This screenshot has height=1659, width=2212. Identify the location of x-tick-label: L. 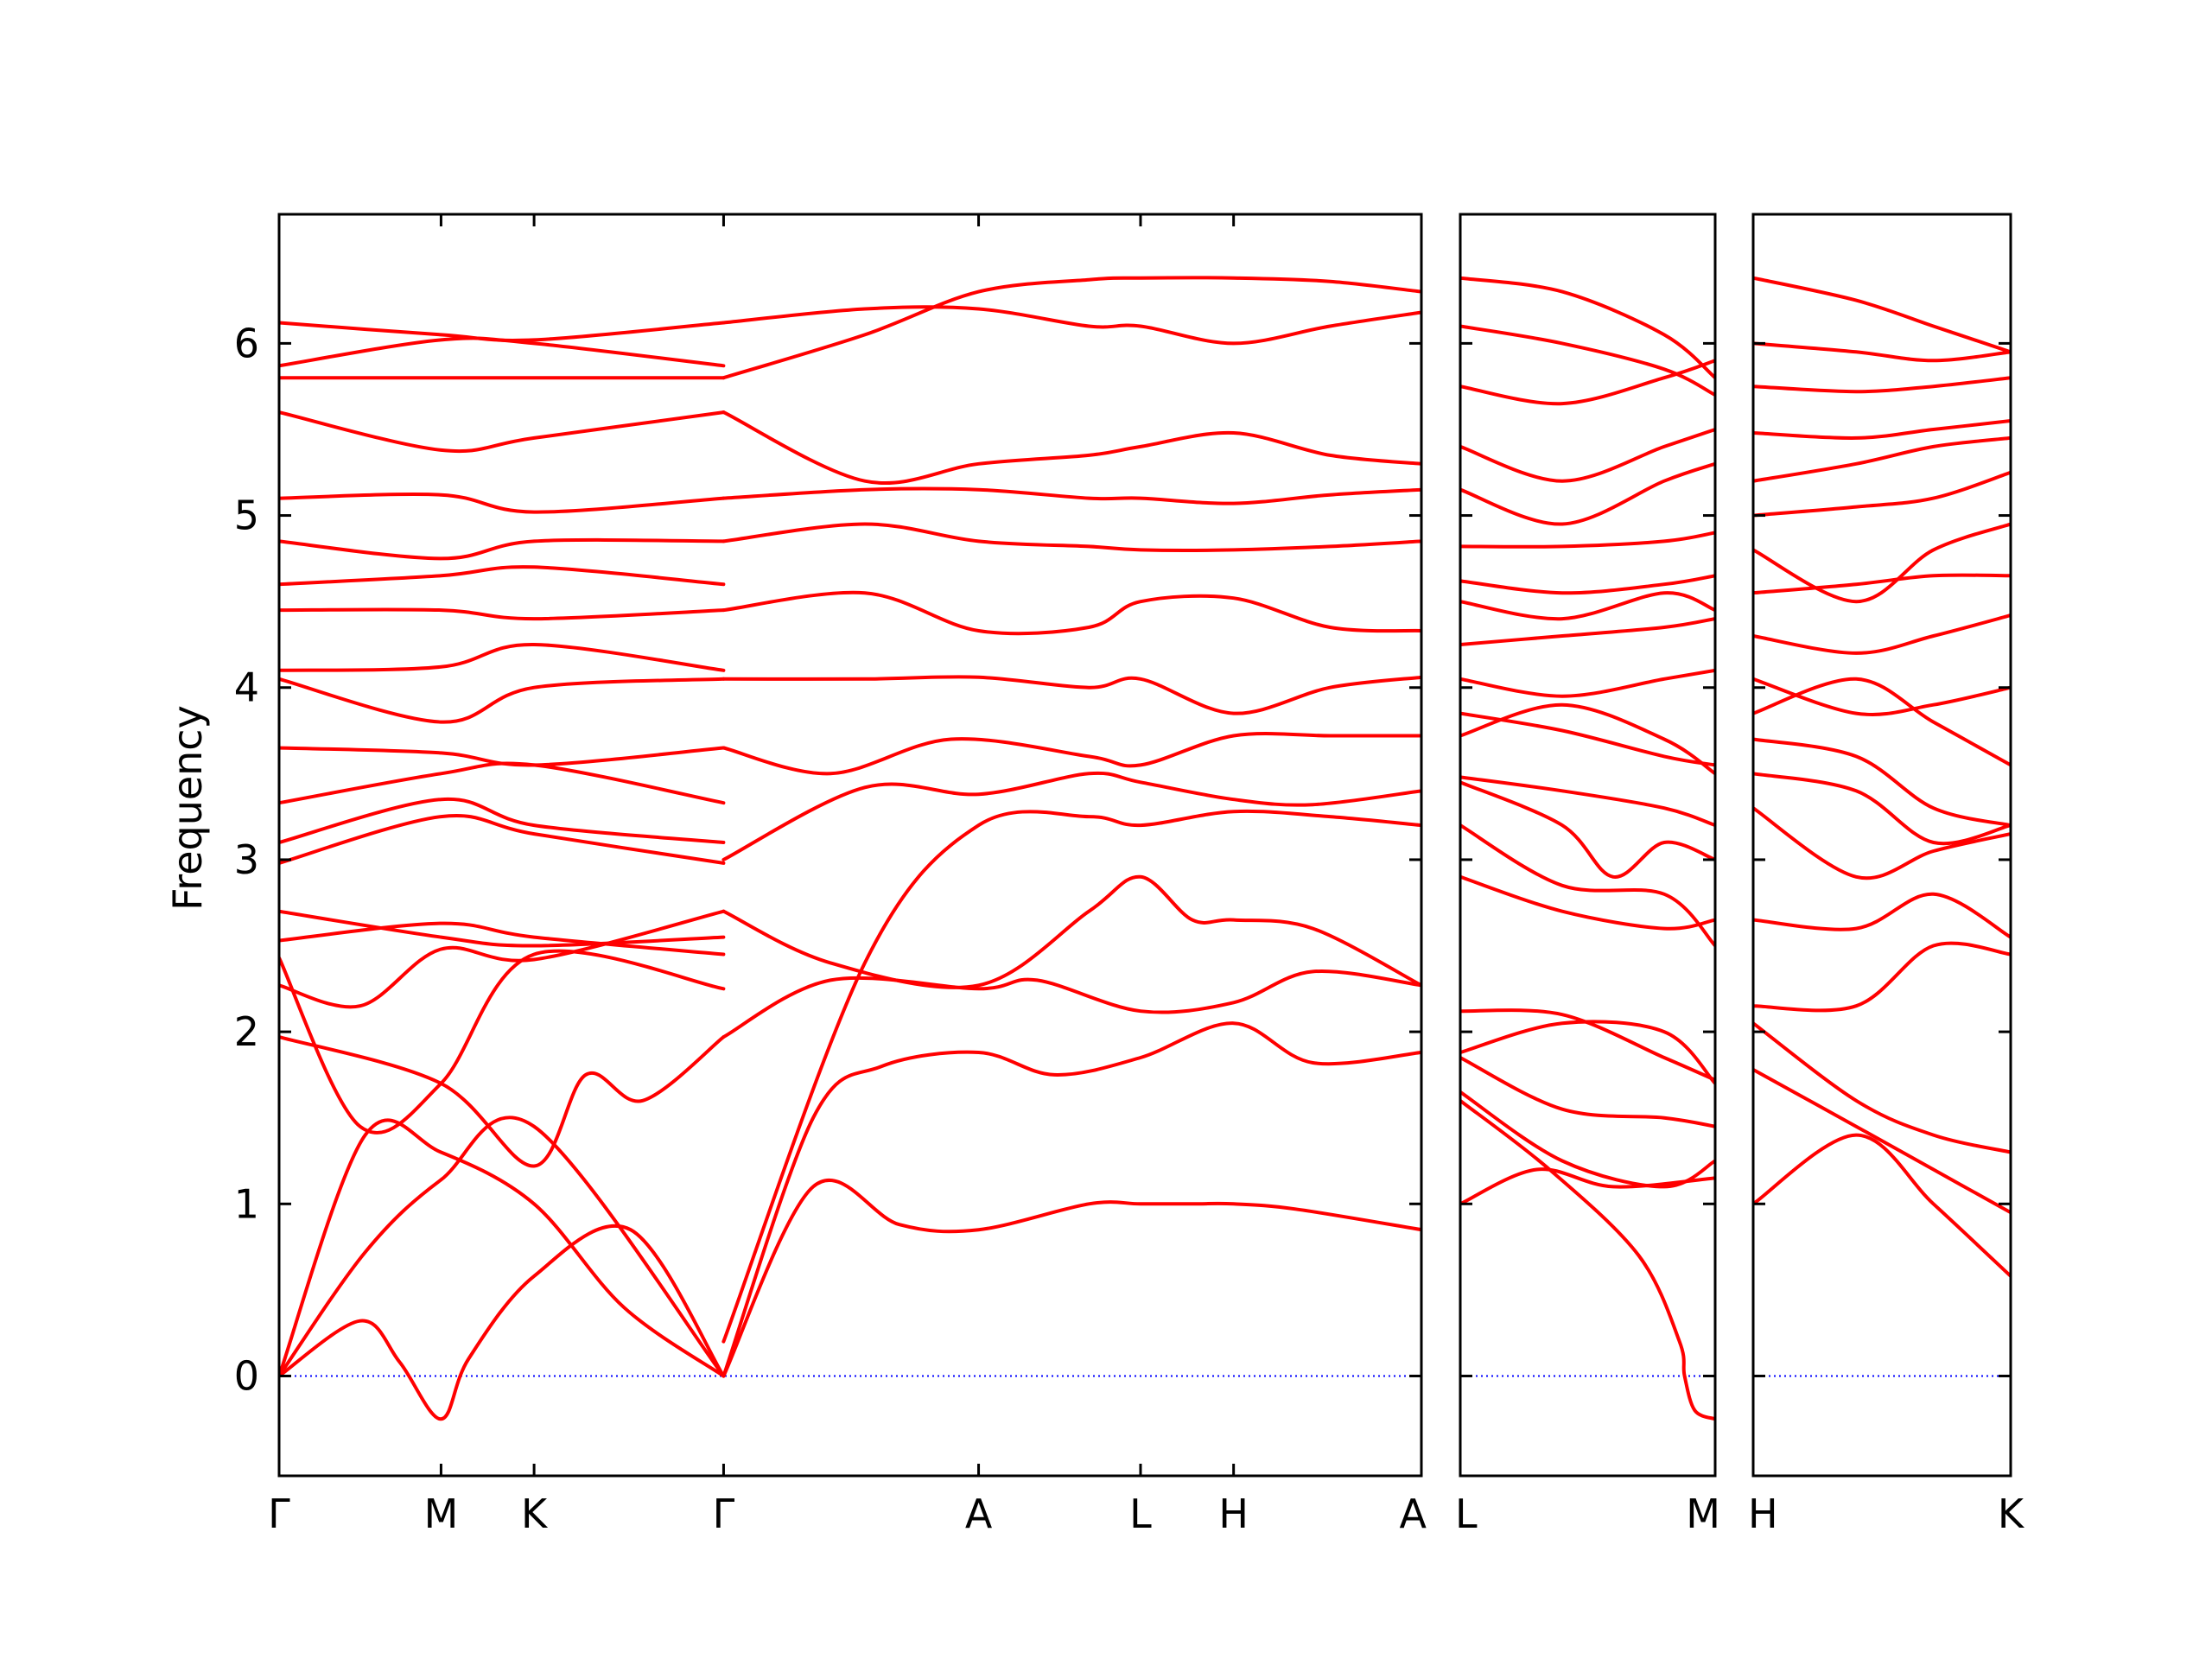
(1466, 1514).